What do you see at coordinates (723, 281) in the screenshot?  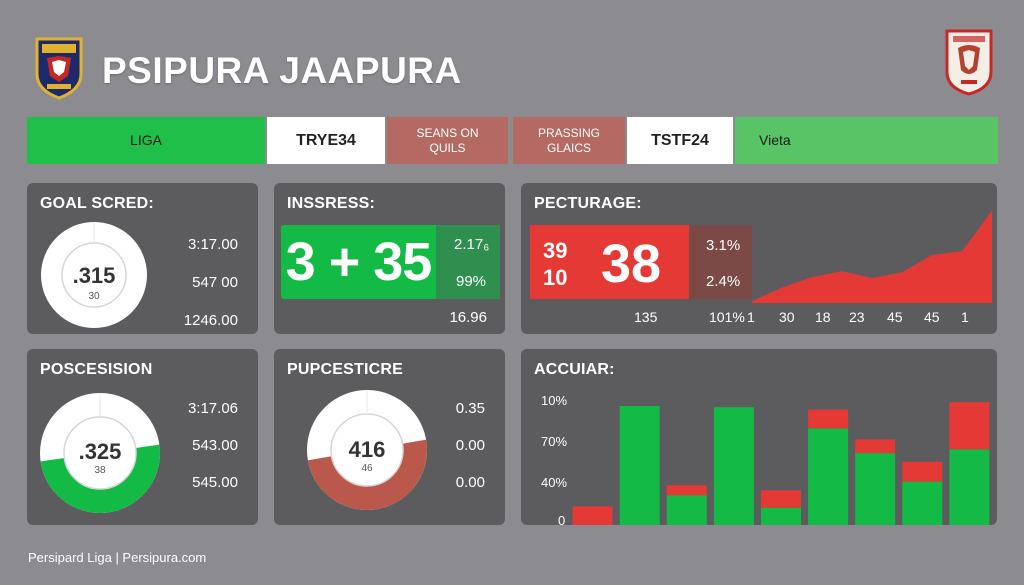 I see `percentage-side-value-2: 2.4%` at bounding box center [723, 281].